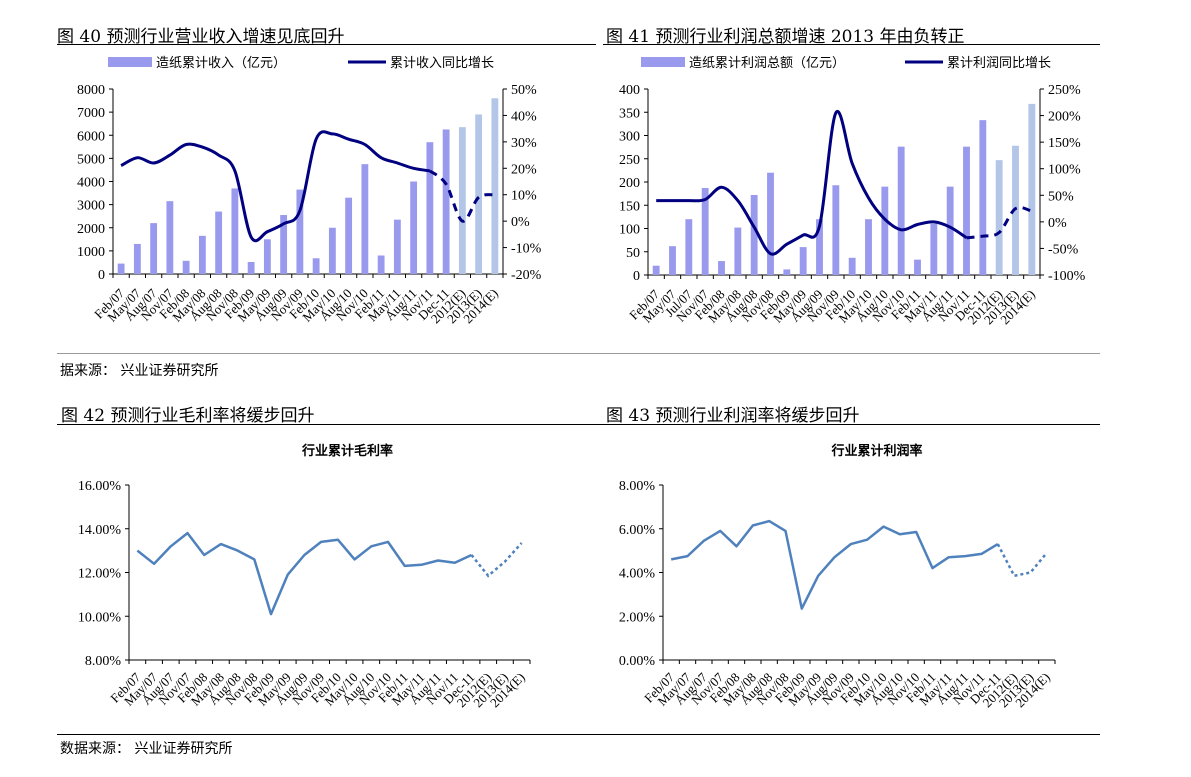 The image size is (1191, 777). I want to click on chart-title: 行业累计毛利率, so click(347, 450).